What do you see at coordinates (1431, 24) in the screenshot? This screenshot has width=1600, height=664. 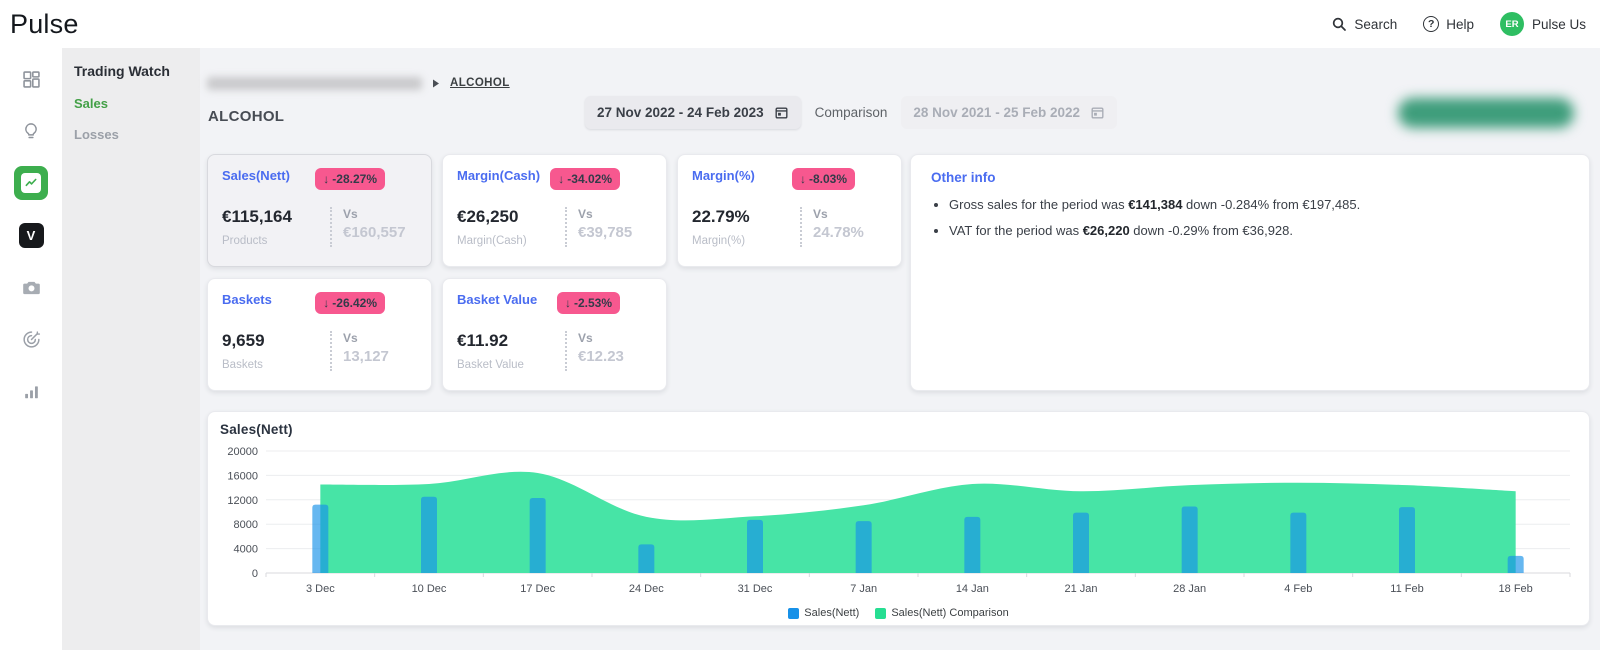 I see `help-icon: ?` at bounding box center [1431, 24].